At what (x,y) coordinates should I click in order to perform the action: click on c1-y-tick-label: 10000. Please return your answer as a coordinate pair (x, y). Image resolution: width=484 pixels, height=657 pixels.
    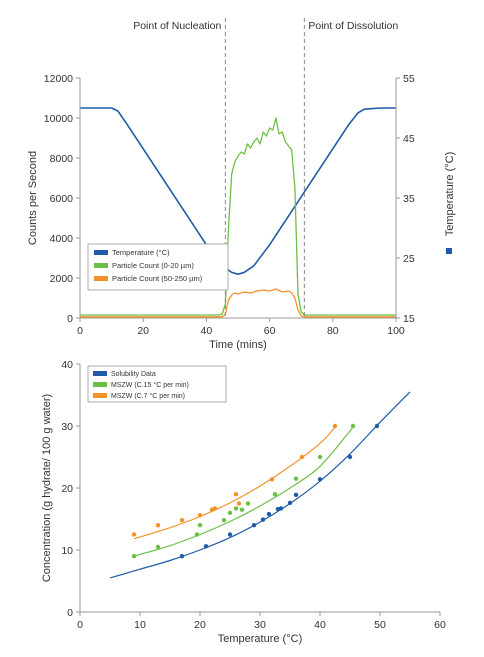
    Looking at the image, I should click on (58, 119).